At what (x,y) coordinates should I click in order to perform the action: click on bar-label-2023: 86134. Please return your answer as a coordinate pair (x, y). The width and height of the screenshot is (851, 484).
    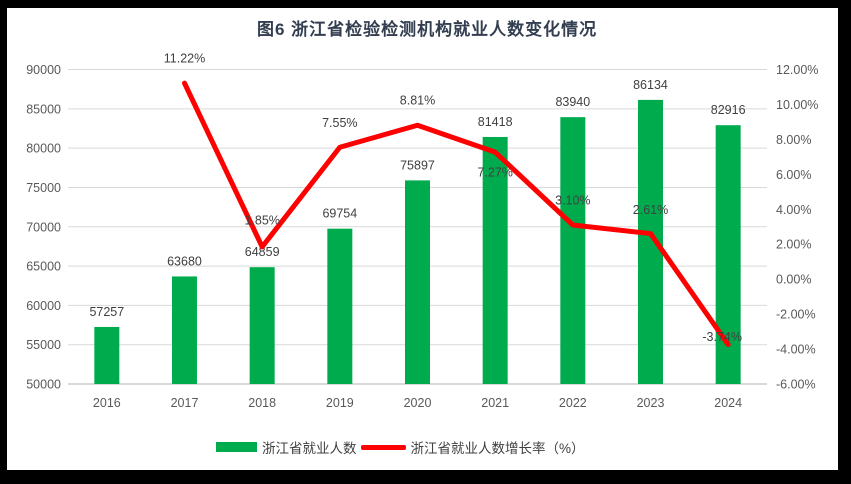
    Looking at the image, I should click on (650, 85).